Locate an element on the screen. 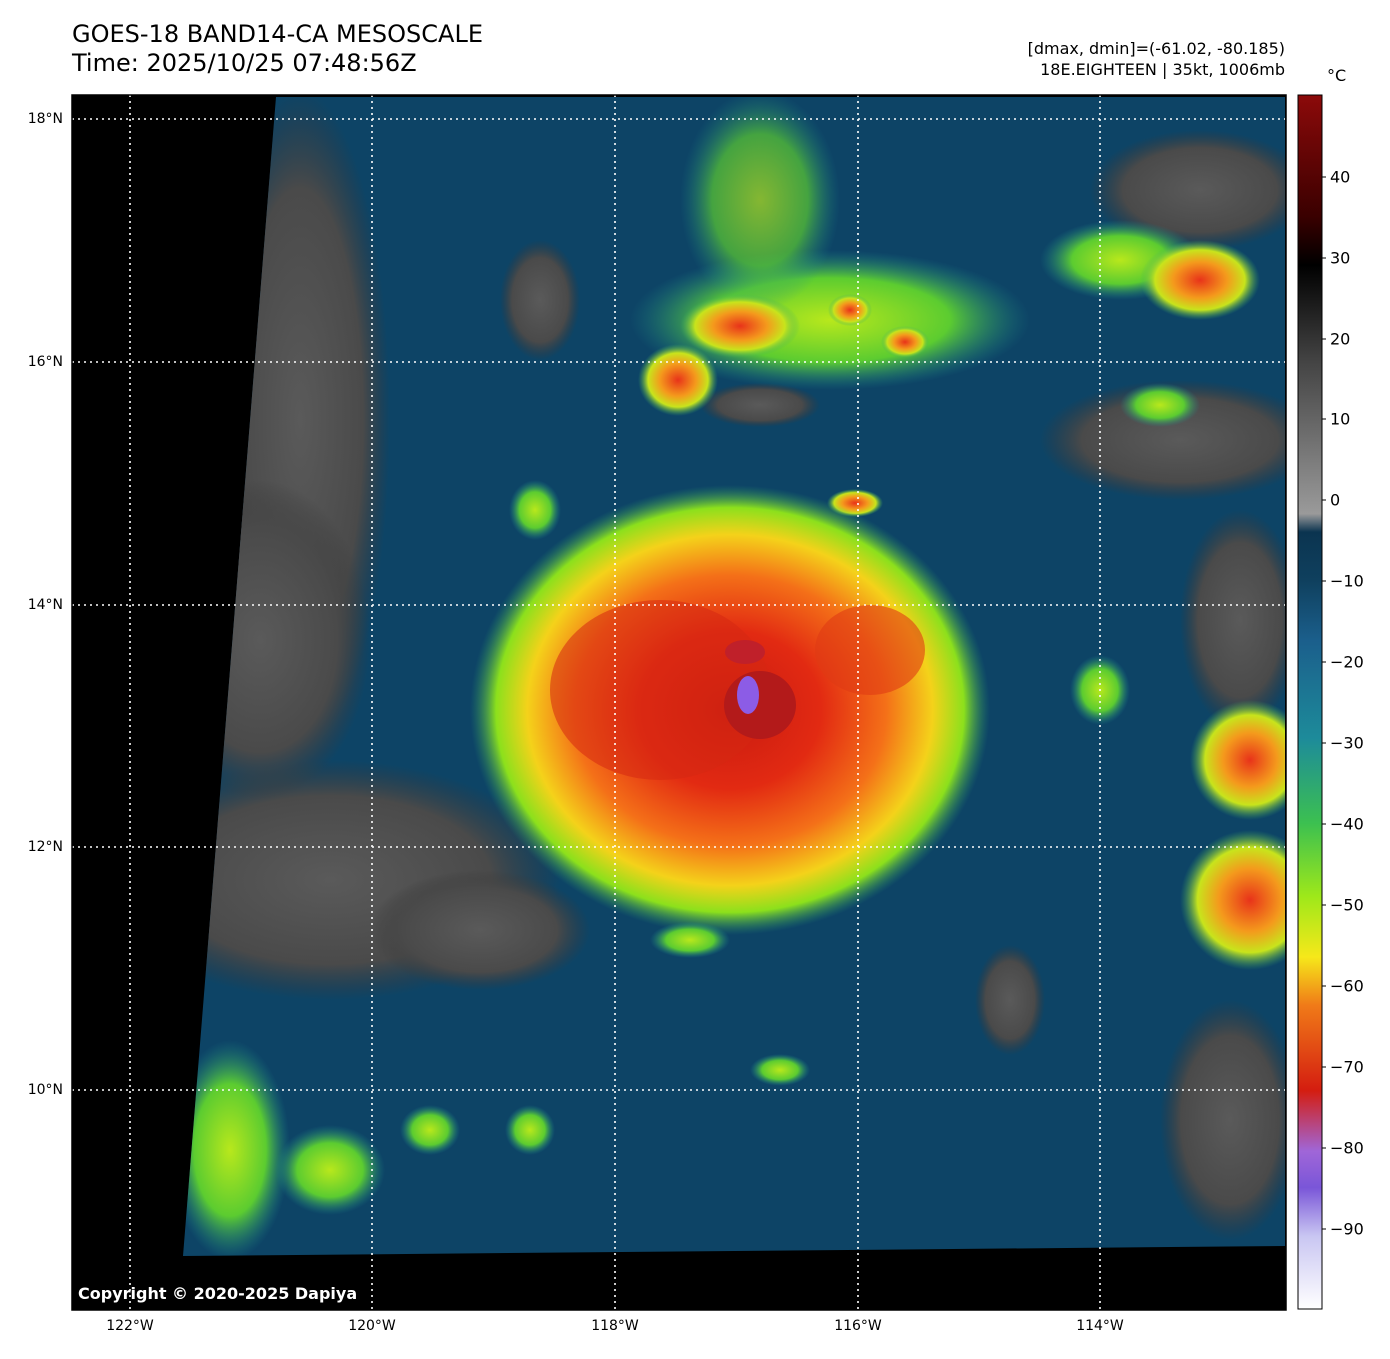 This screenshot has height=1359, width=1390. colorbar-tick-label: −10 is located at coordinates (1347, 581).